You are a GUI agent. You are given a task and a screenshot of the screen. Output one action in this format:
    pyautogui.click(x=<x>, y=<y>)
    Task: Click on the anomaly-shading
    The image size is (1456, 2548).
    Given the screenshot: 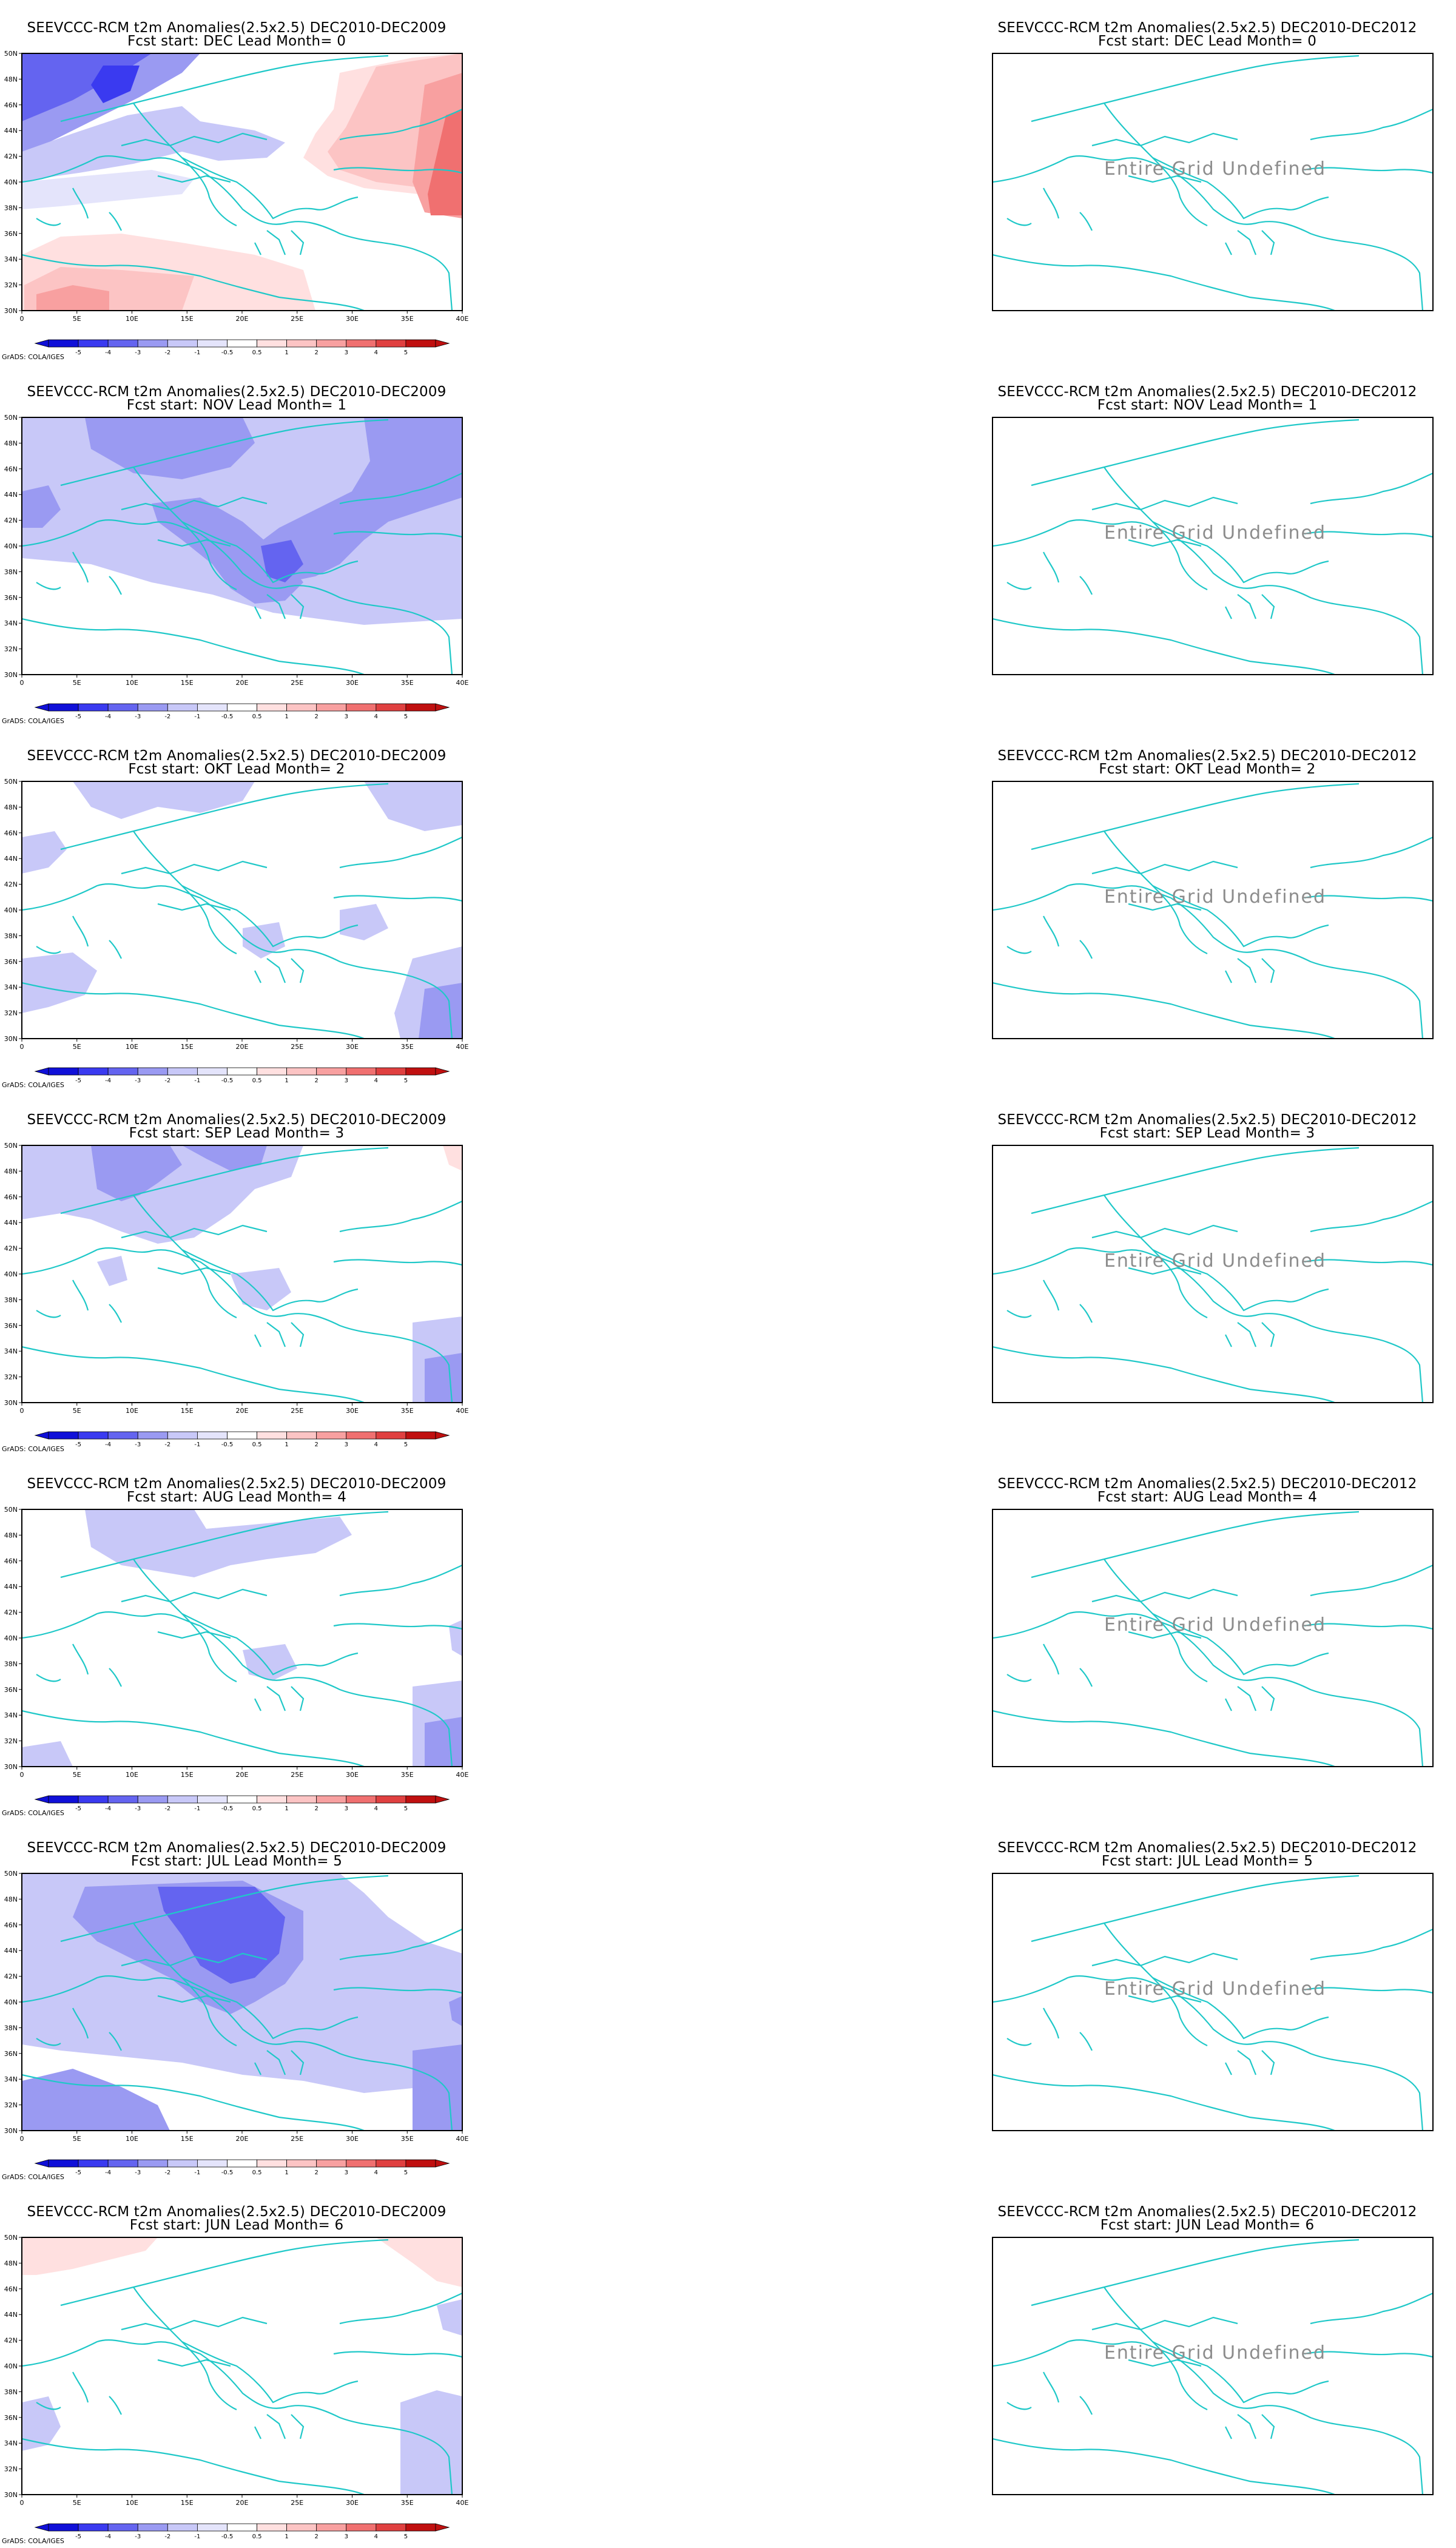 What is the action you would take?
    pyautogui.click(x=242, y=2002)
    